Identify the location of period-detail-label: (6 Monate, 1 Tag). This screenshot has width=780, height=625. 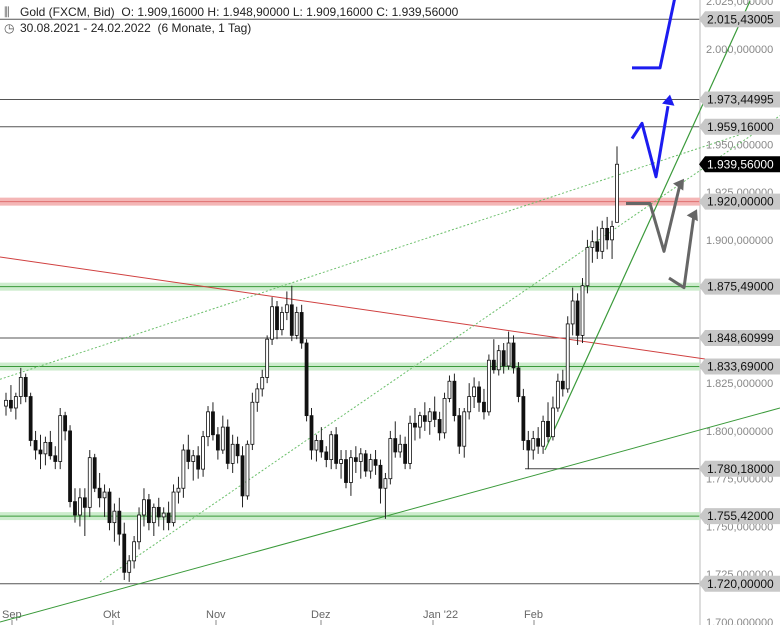
(204, 28).